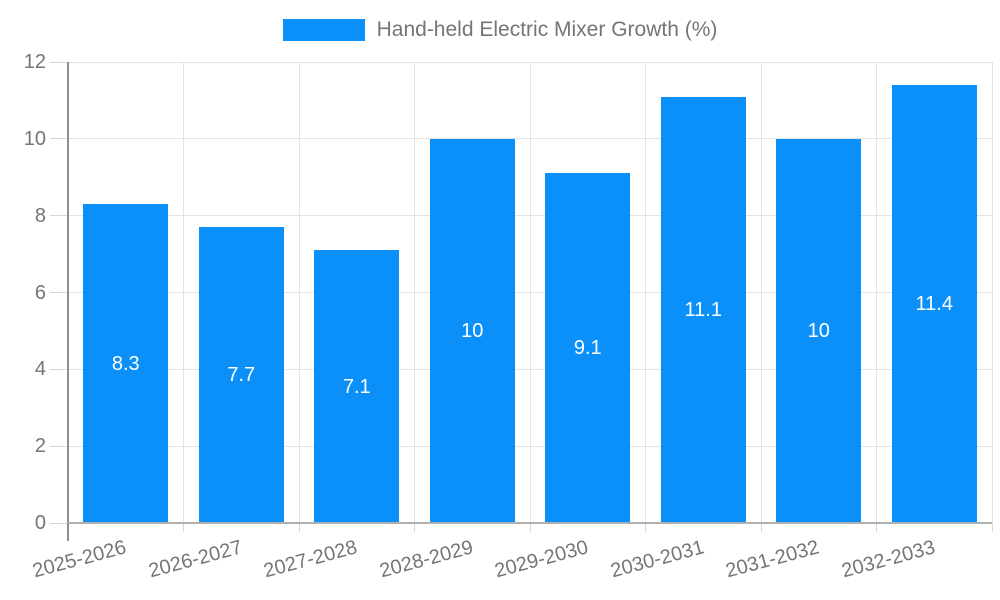 The height and width of the screenshot is (600, 1000). What do you see at coordinates (772, 559) in the screenshot?
I see `x-tick-label: 2031-2032` at bounding box center [772, 559].